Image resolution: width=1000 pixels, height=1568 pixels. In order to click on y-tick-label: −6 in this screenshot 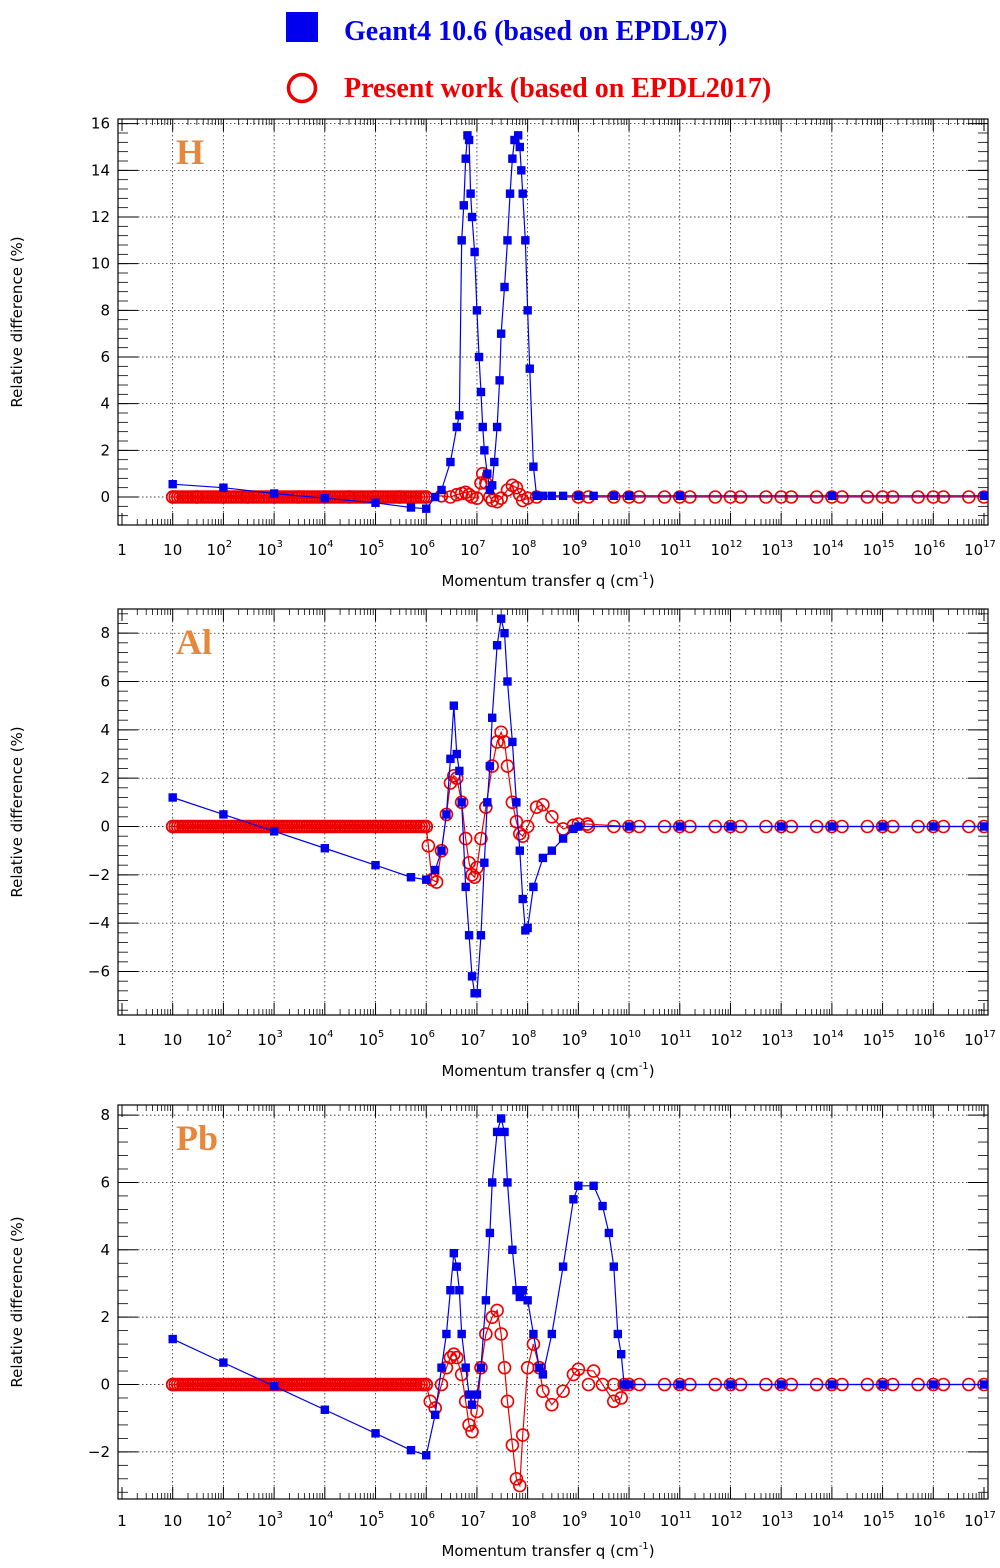, I will do `click(99, 972)`.